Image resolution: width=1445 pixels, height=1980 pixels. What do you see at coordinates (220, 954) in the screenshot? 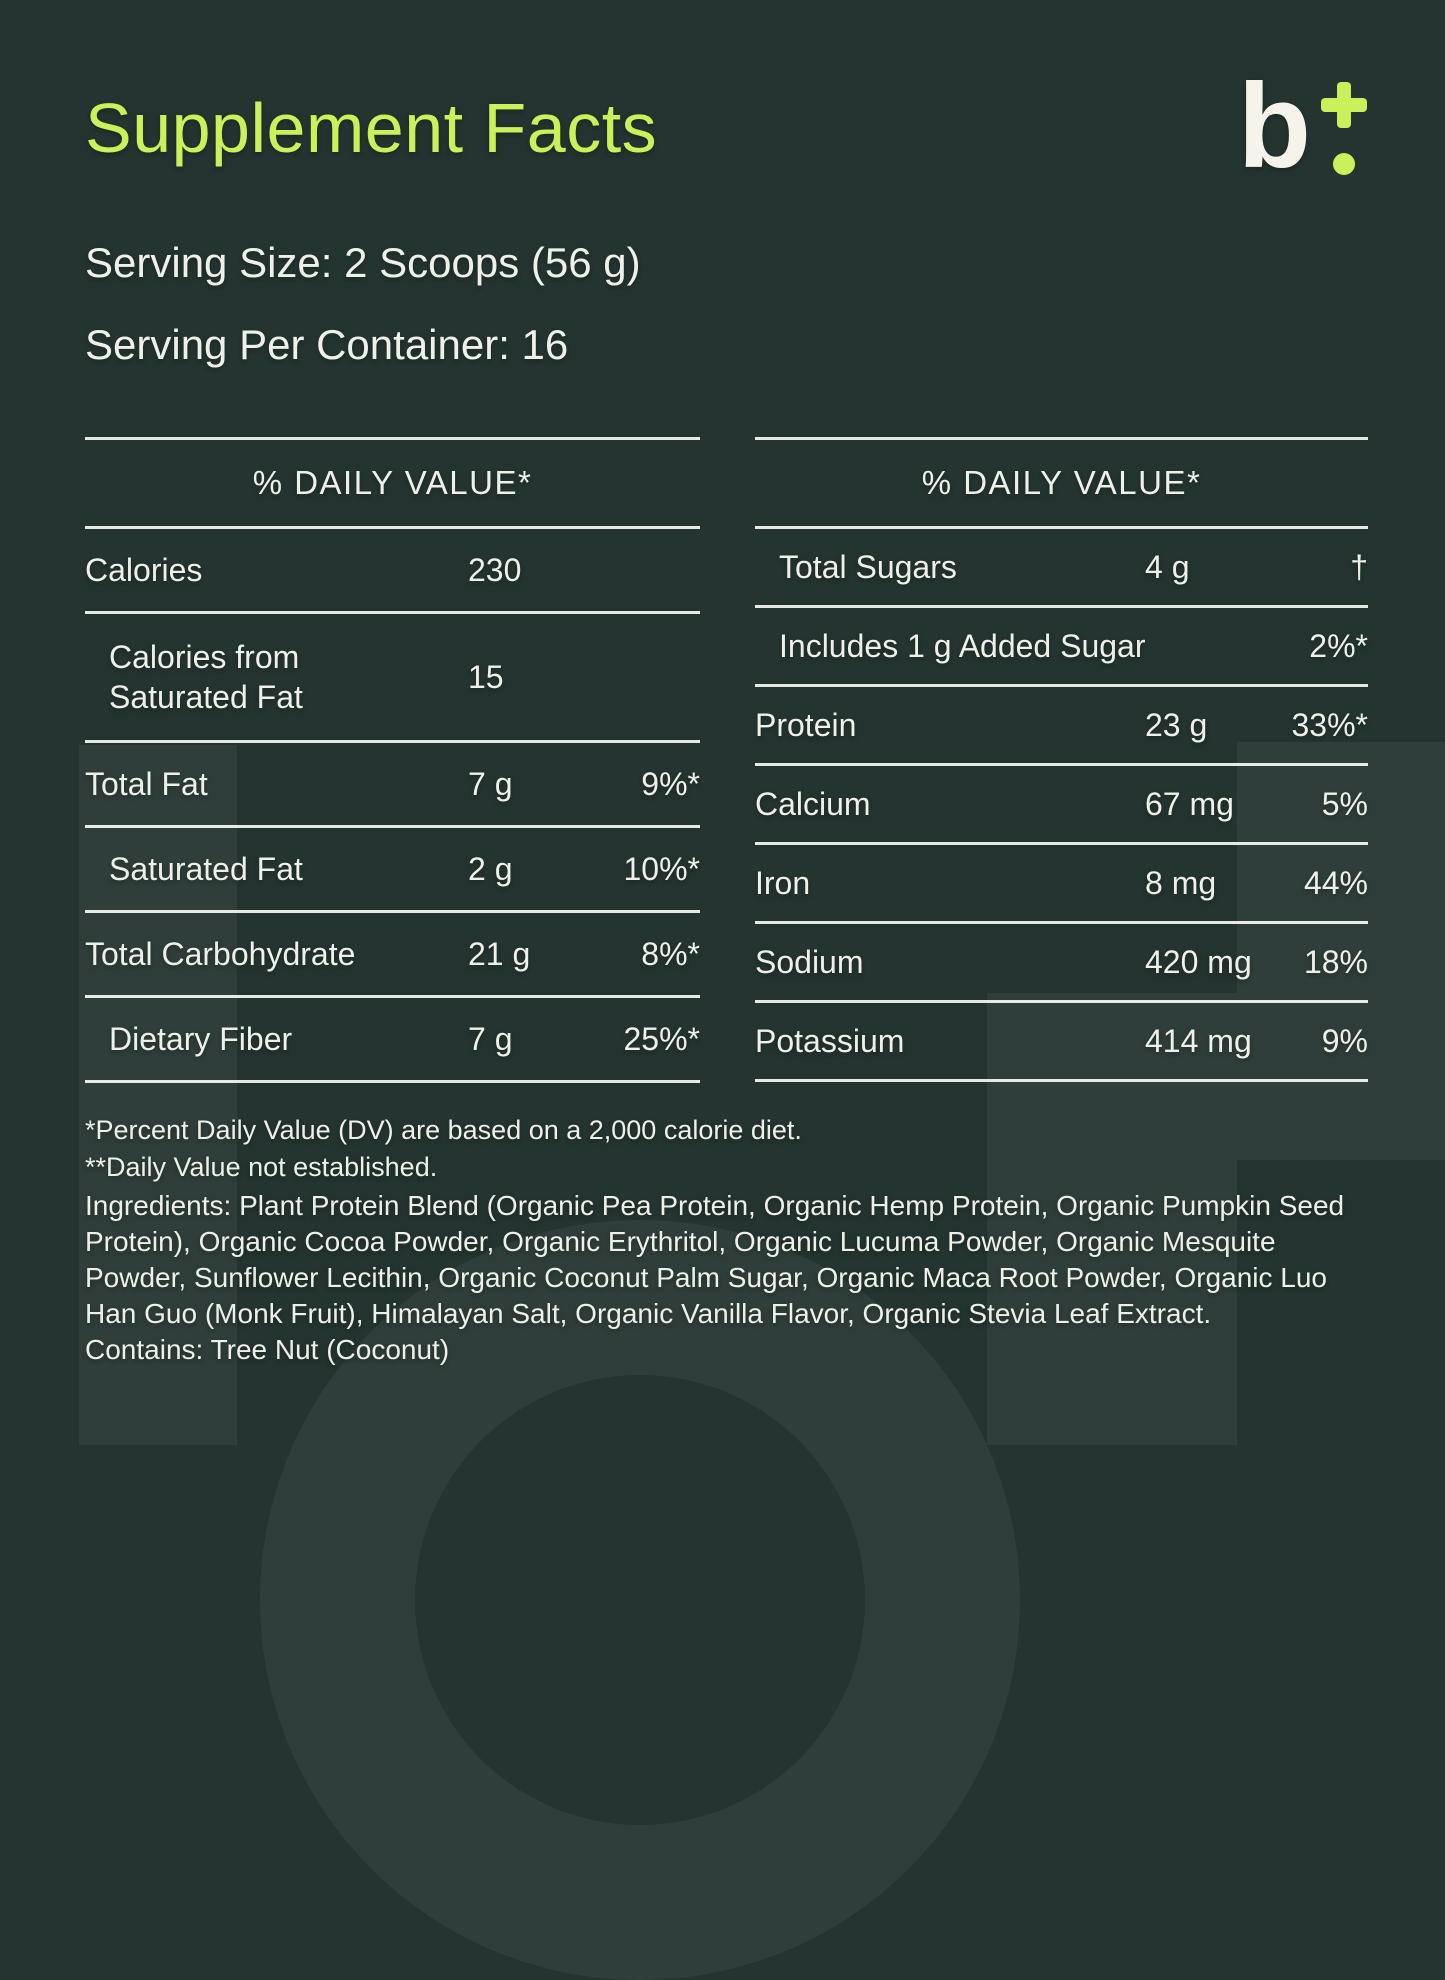
I see `nutrient-label: Total Carbohydrate` at bounding box center [220, 954].